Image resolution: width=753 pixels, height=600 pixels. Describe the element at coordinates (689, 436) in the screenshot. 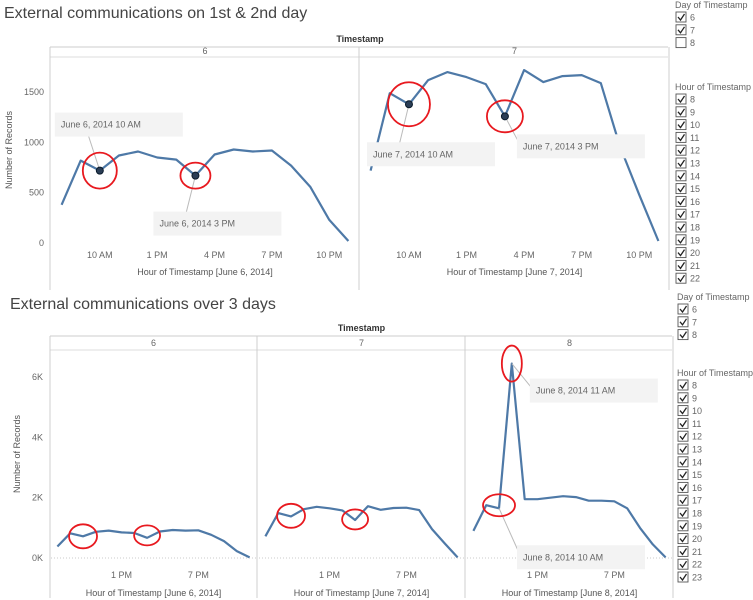

I see `filter-item: 12` at that location.